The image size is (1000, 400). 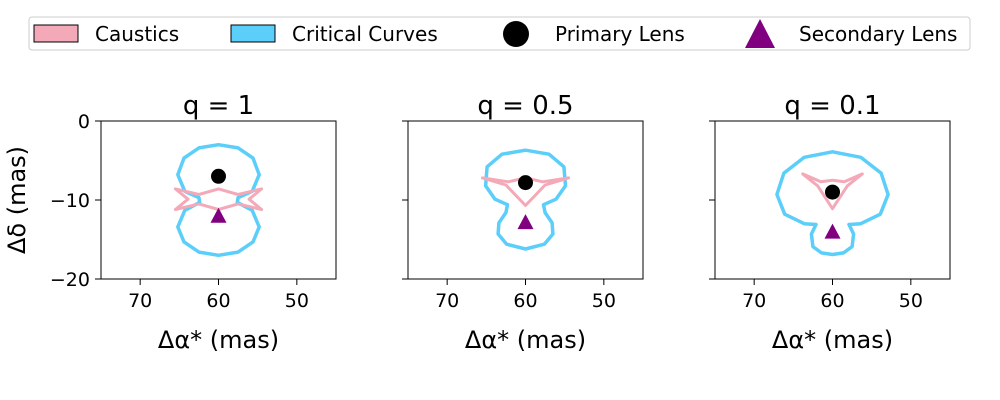 What do you see at coordinates (878, 34) in the screenshot?
I see `legend-secondary-label: Secondary Lens` at bounding box center [878, 34].